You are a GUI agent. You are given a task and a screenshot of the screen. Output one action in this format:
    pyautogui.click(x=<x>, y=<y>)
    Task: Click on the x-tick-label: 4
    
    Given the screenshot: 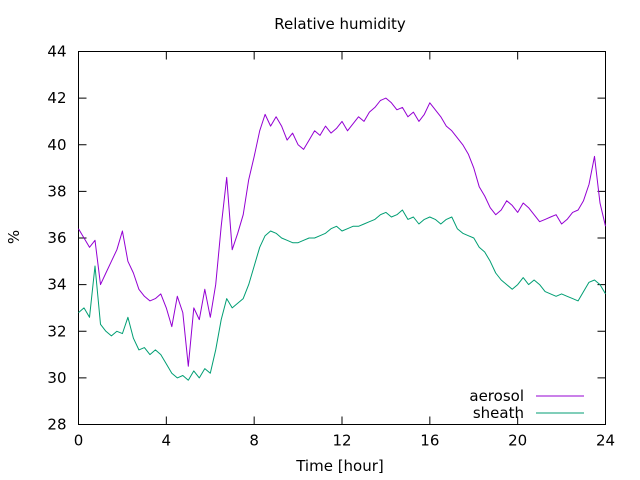 What is the action you would take?
    pyautogui.click(x=167, y=441)
    